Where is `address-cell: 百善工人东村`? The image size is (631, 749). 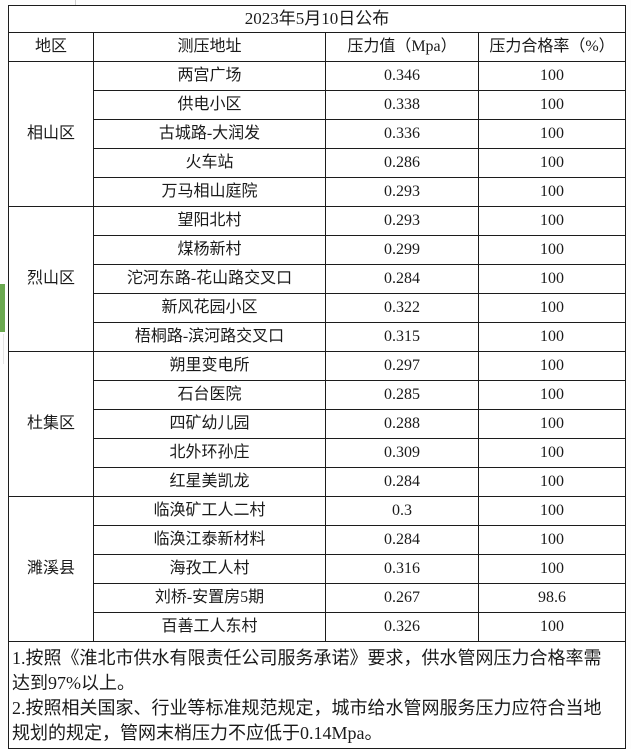 address-cell: 百善工人东村 is located at coordinates (209, 627).